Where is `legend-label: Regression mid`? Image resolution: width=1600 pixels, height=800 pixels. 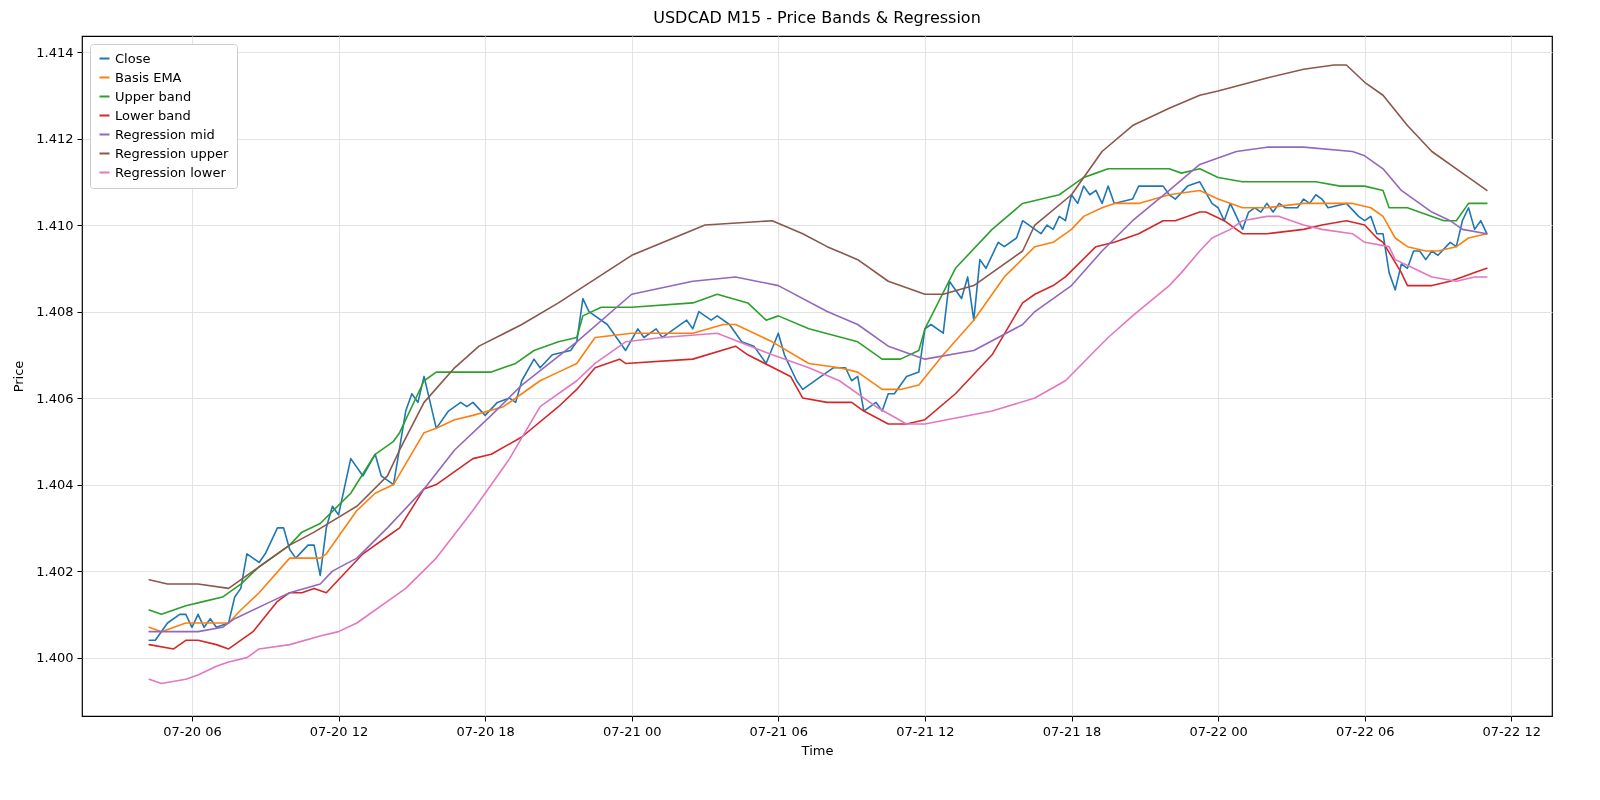
legend-label: Regression mid is located at coordinates (165, 134).